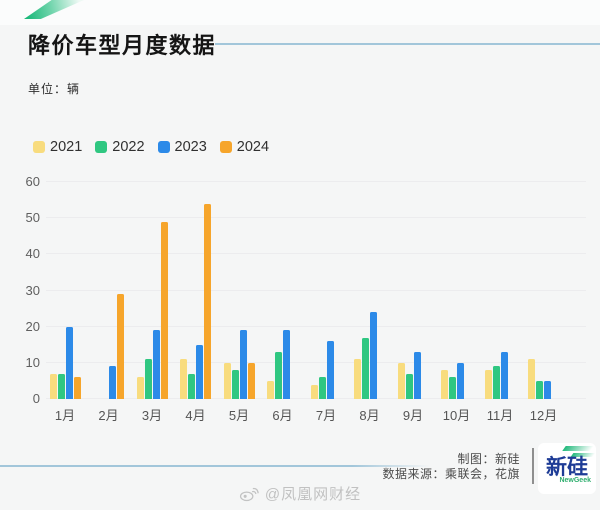  What do you see at coordinates (251, 380) in the screenshot?
I see `bar-2024-5月` at bounding box center [251, 380].